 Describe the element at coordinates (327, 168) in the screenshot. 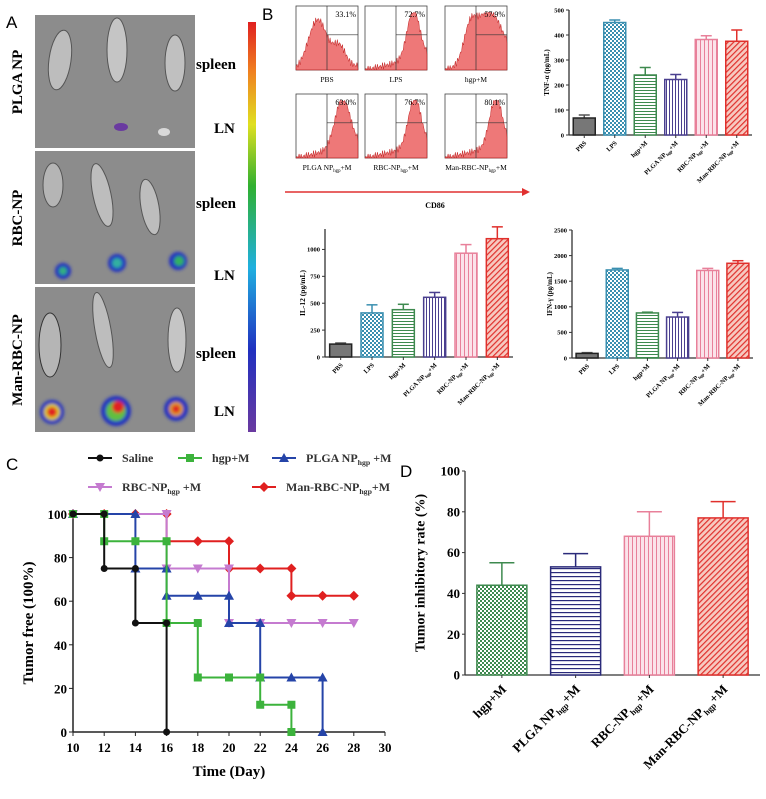

I see `histogram-label: PLGA NPhgp+M` at that location.